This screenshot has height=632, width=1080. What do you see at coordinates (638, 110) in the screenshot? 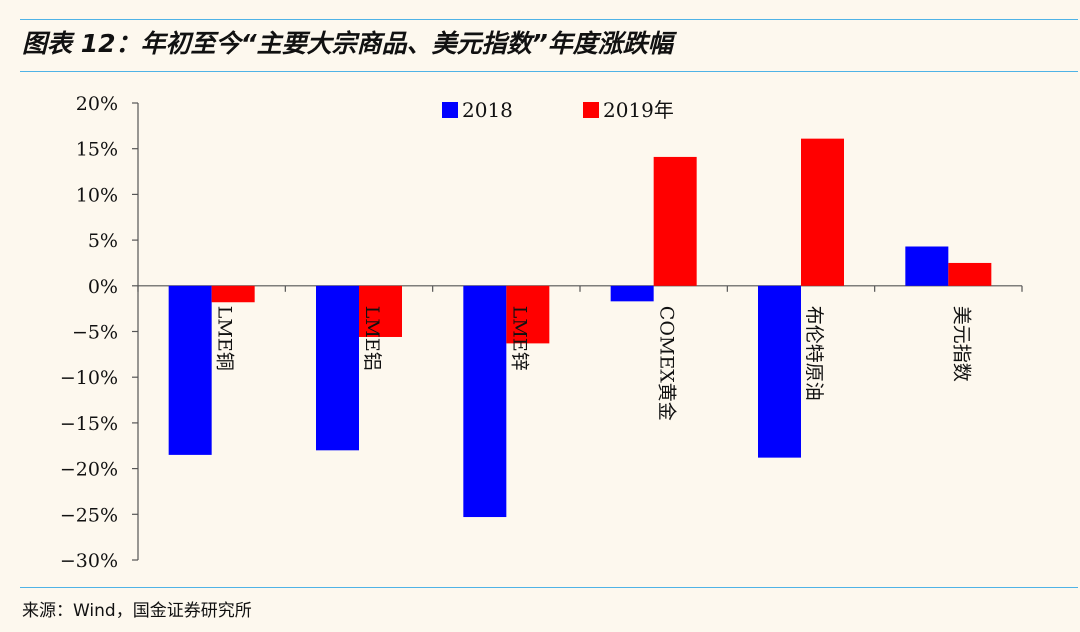
I see `legend-label: 2019年` at bounding box center [638, 110].